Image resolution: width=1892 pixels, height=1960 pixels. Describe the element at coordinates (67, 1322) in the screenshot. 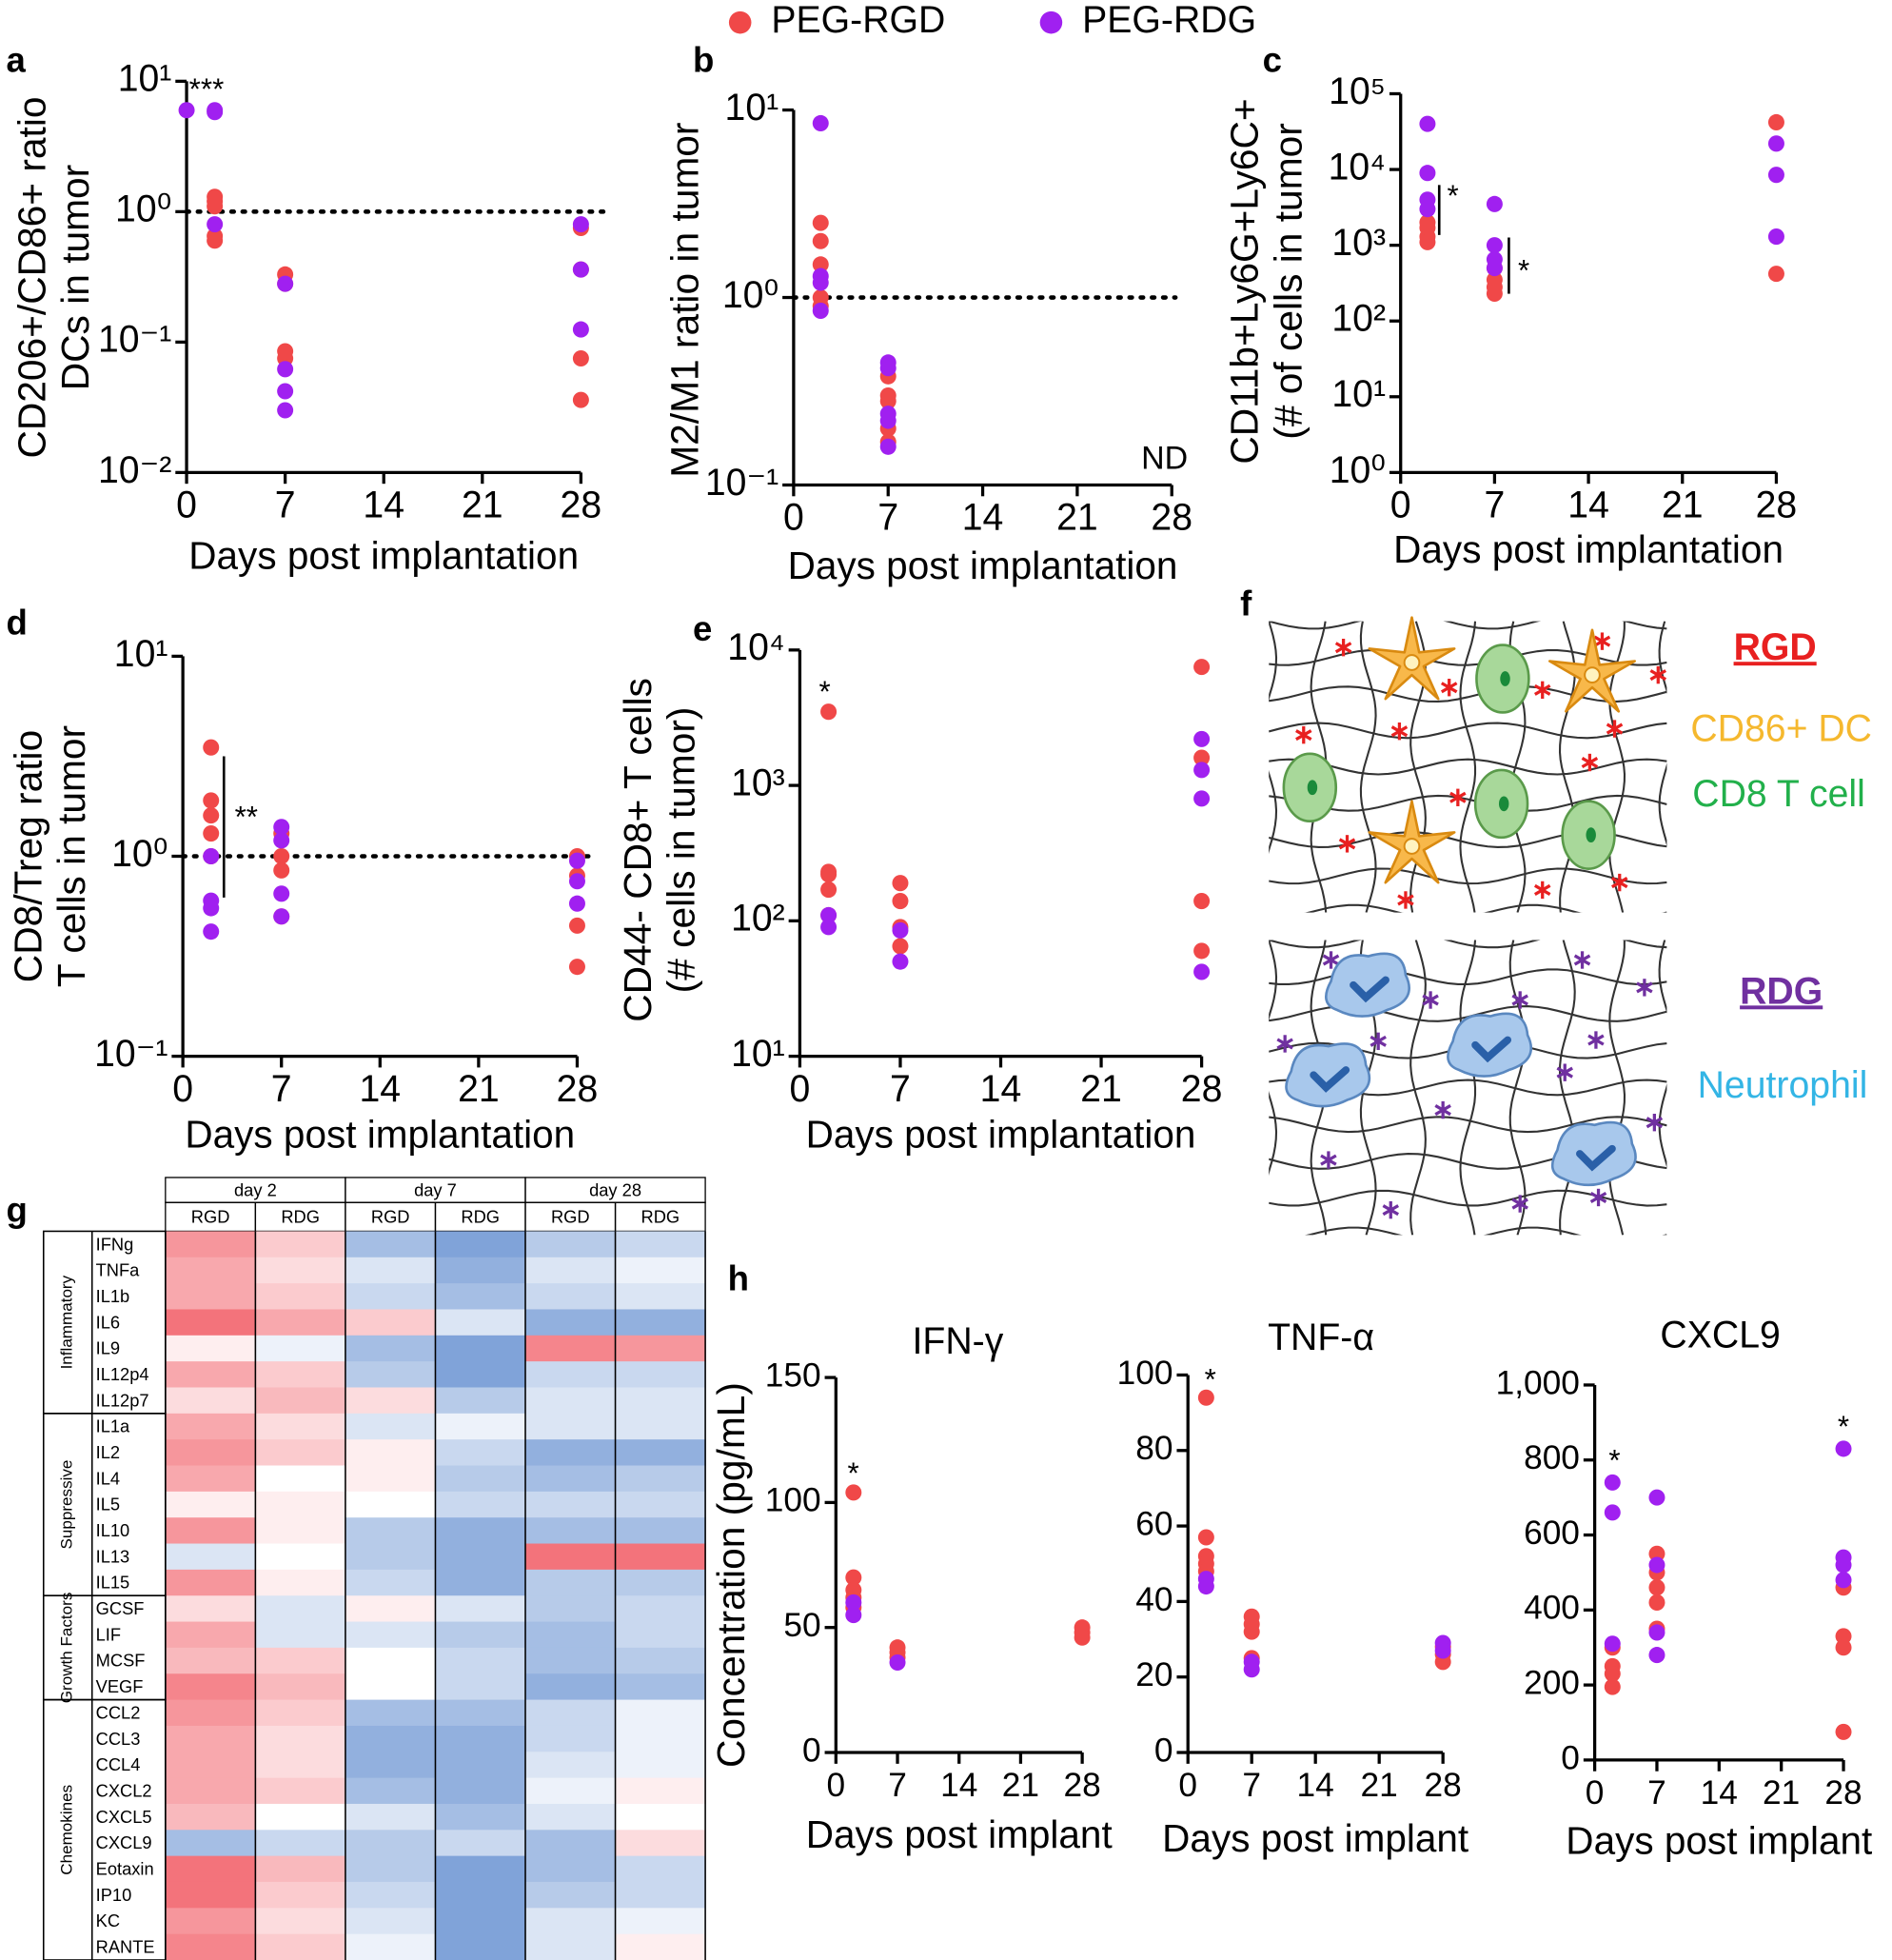

I see `row-group-label: Inflammatory` at that location.